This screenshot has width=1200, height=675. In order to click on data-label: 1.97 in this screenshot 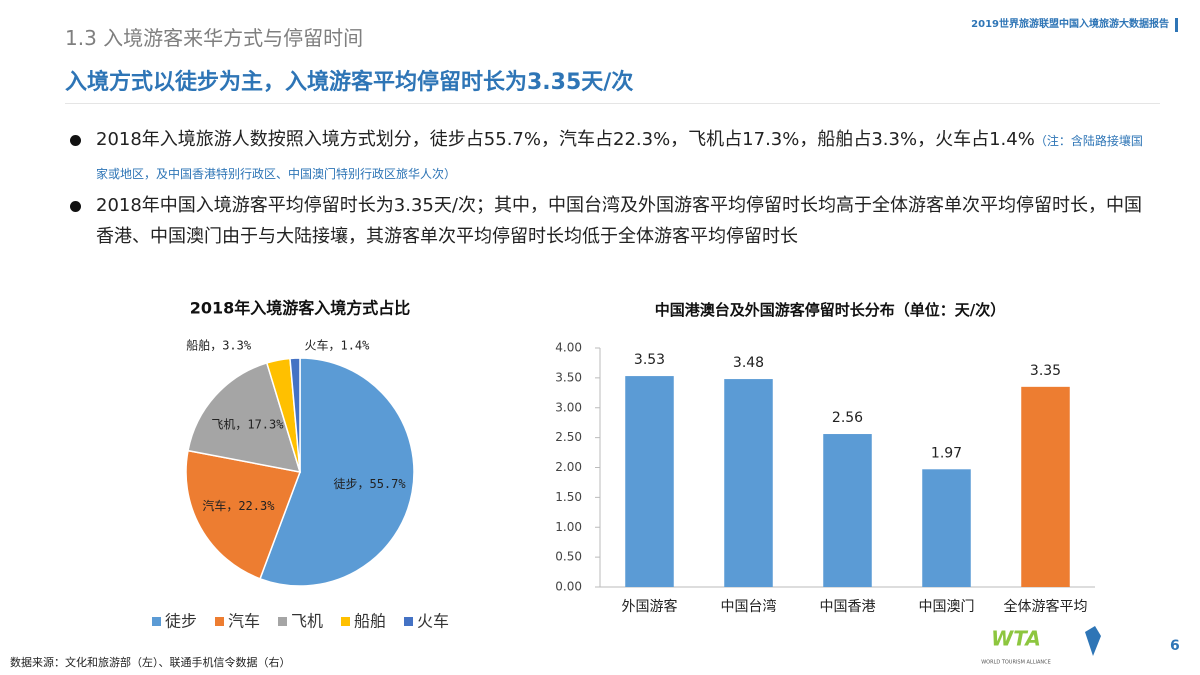, I will do `click(946, 453)`.